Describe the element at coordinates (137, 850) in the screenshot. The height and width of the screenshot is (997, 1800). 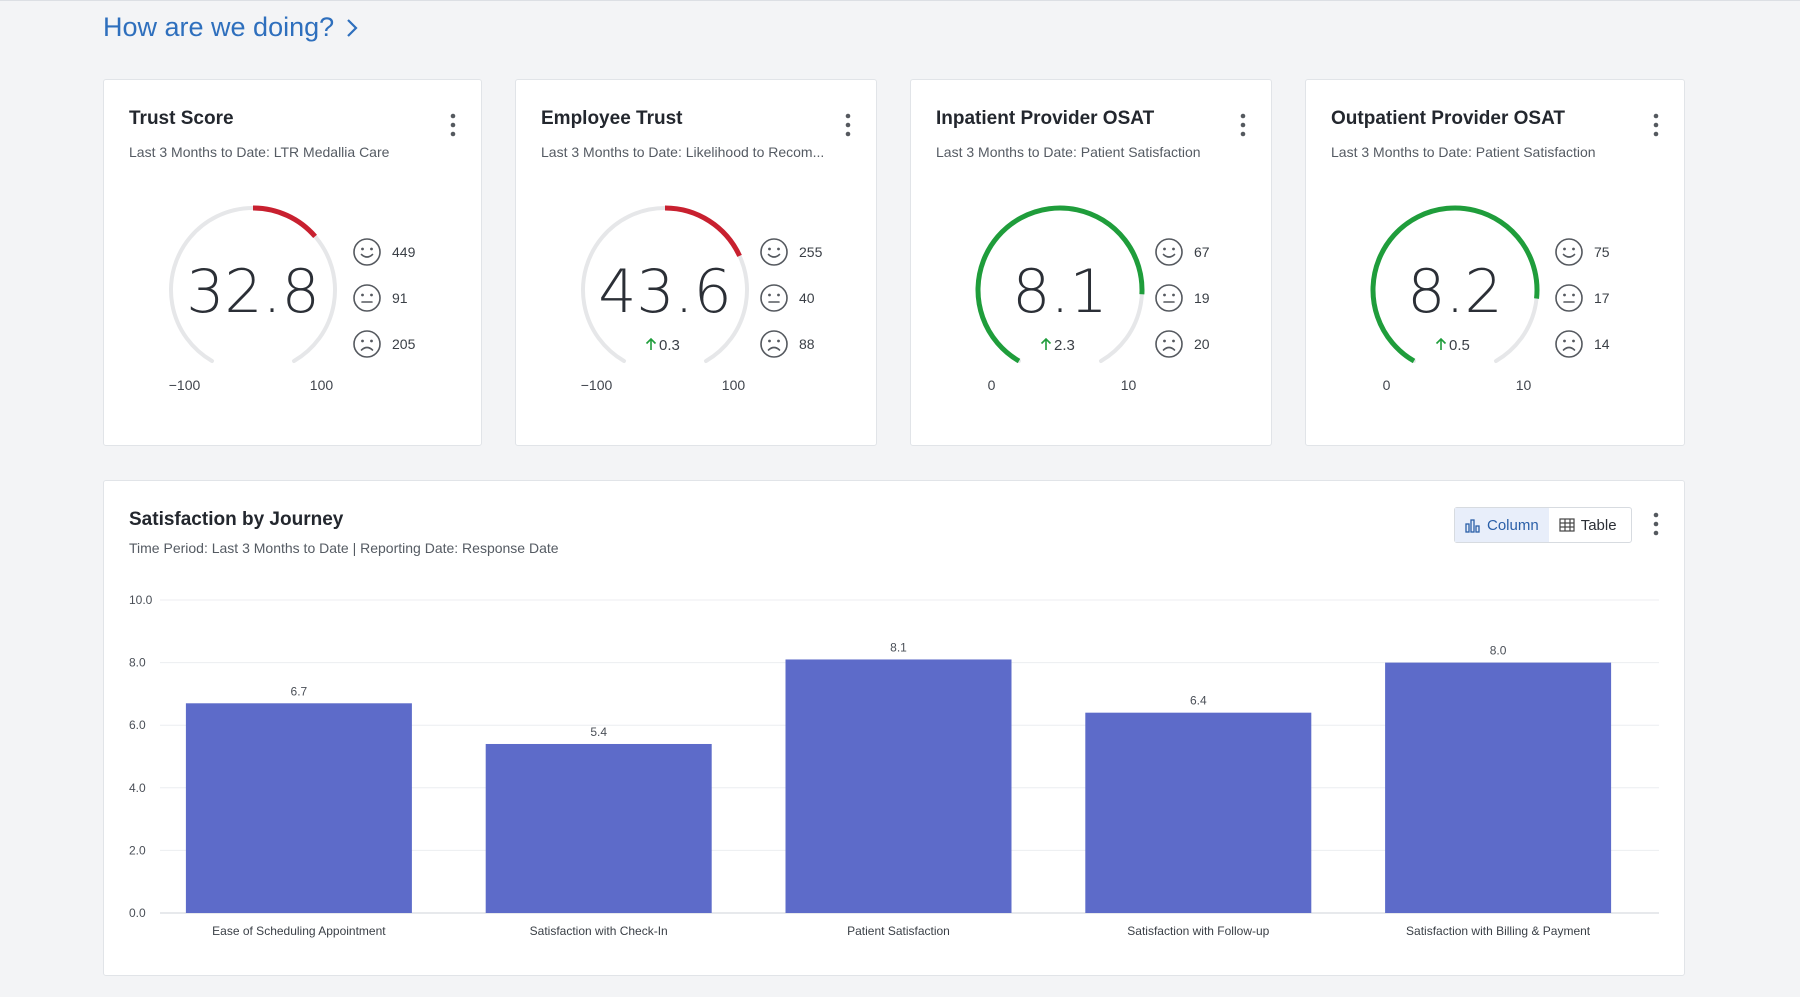
I see `y-tick-label: 2.0` at that location.